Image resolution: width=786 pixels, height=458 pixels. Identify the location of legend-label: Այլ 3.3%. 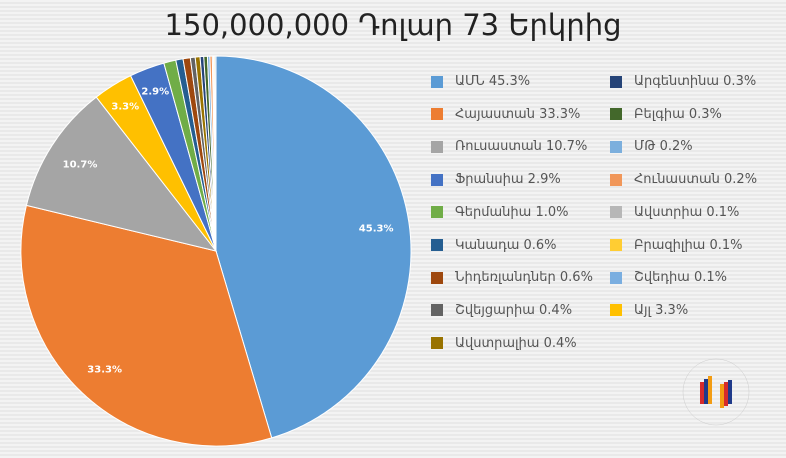
(661, 310).